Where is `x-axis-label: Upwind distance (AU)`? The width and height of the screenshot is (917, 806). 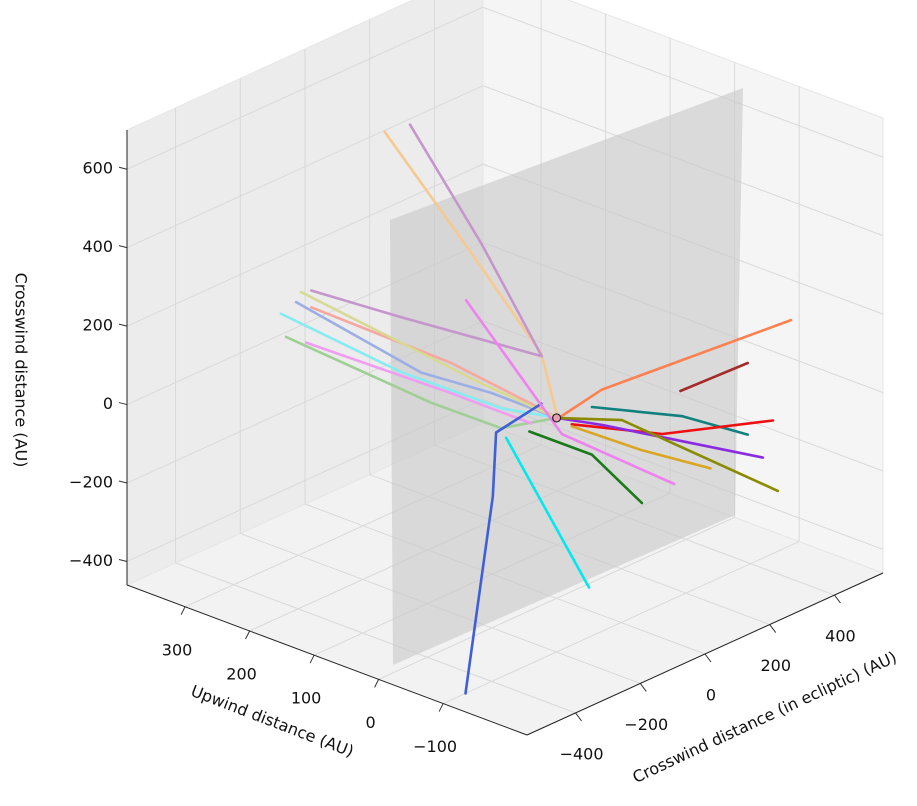
x-axis-label: Upwind distance (AU) is located at coordinates (272, 721).